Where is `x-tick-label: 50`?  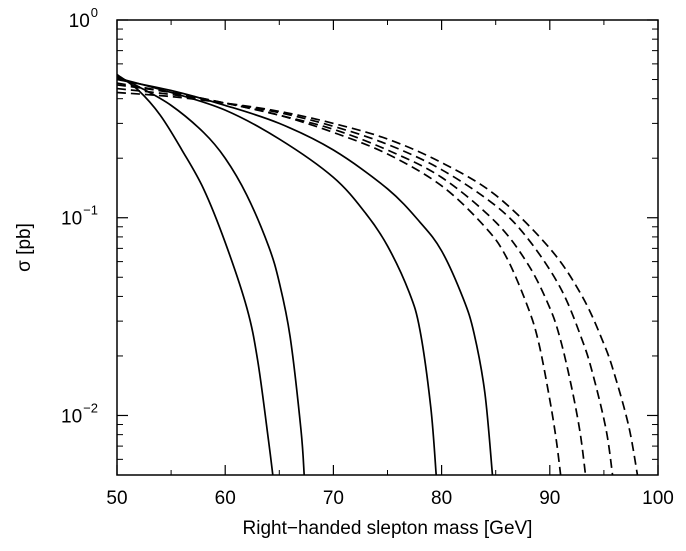
x-tick-label: 50 is located at coordinates (116, 498).